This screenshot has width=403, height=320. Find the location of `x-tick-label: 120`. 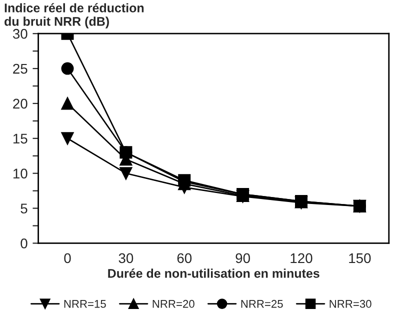

x-tick-label: 120 is located at coordinates (301, 258).